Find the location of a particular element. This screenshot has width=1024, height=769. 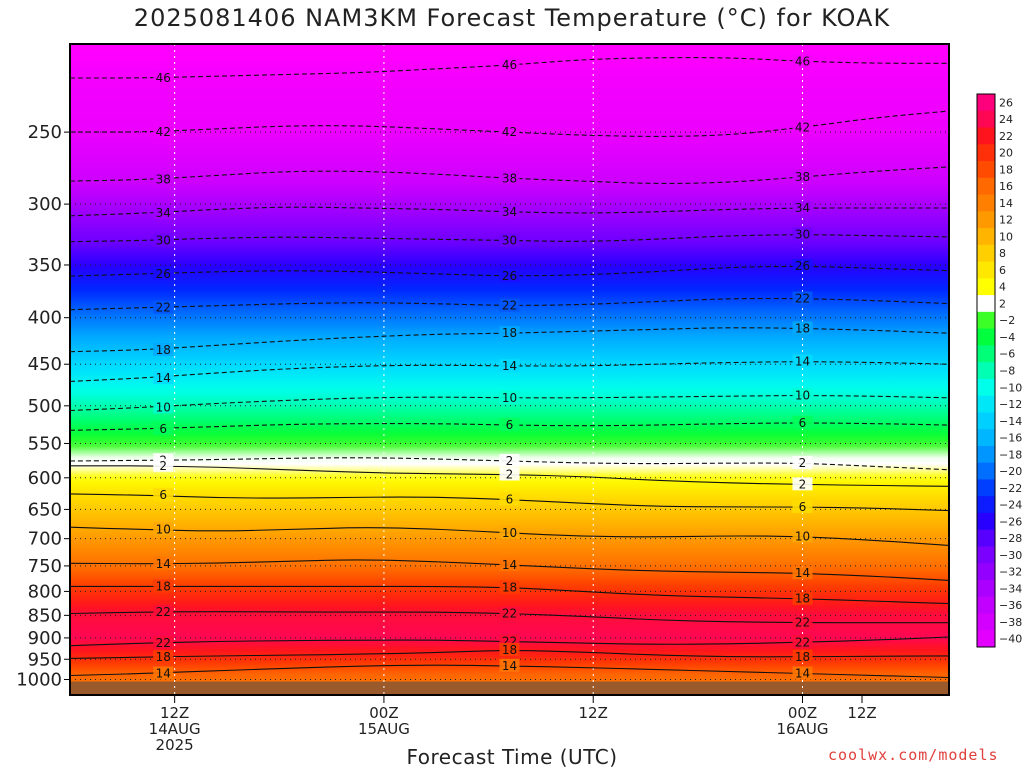

ground-band is located at coordinates (509, 688).